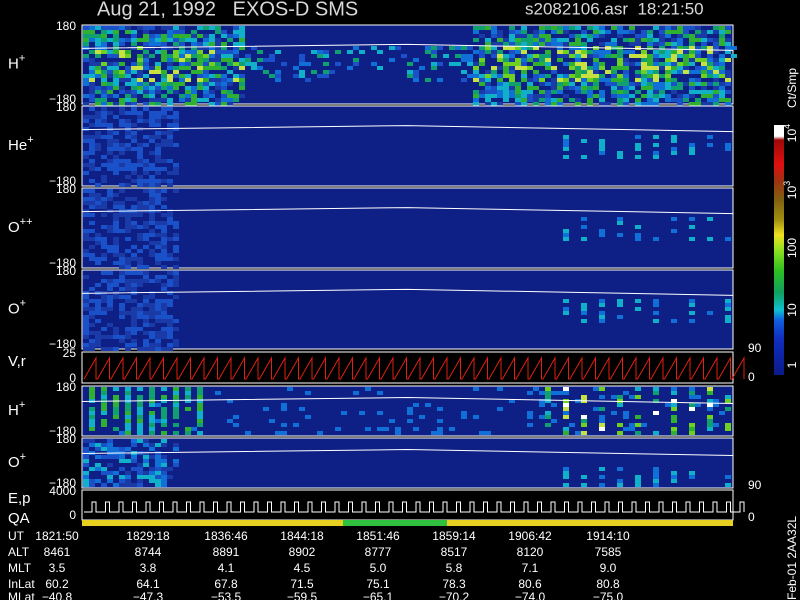 The width and height of the screenshot is (800, 600). What do you see at coordinates (226, 595) in the screenshot?
I see `table-cell: −53.5` at bounding box center [226, 595].